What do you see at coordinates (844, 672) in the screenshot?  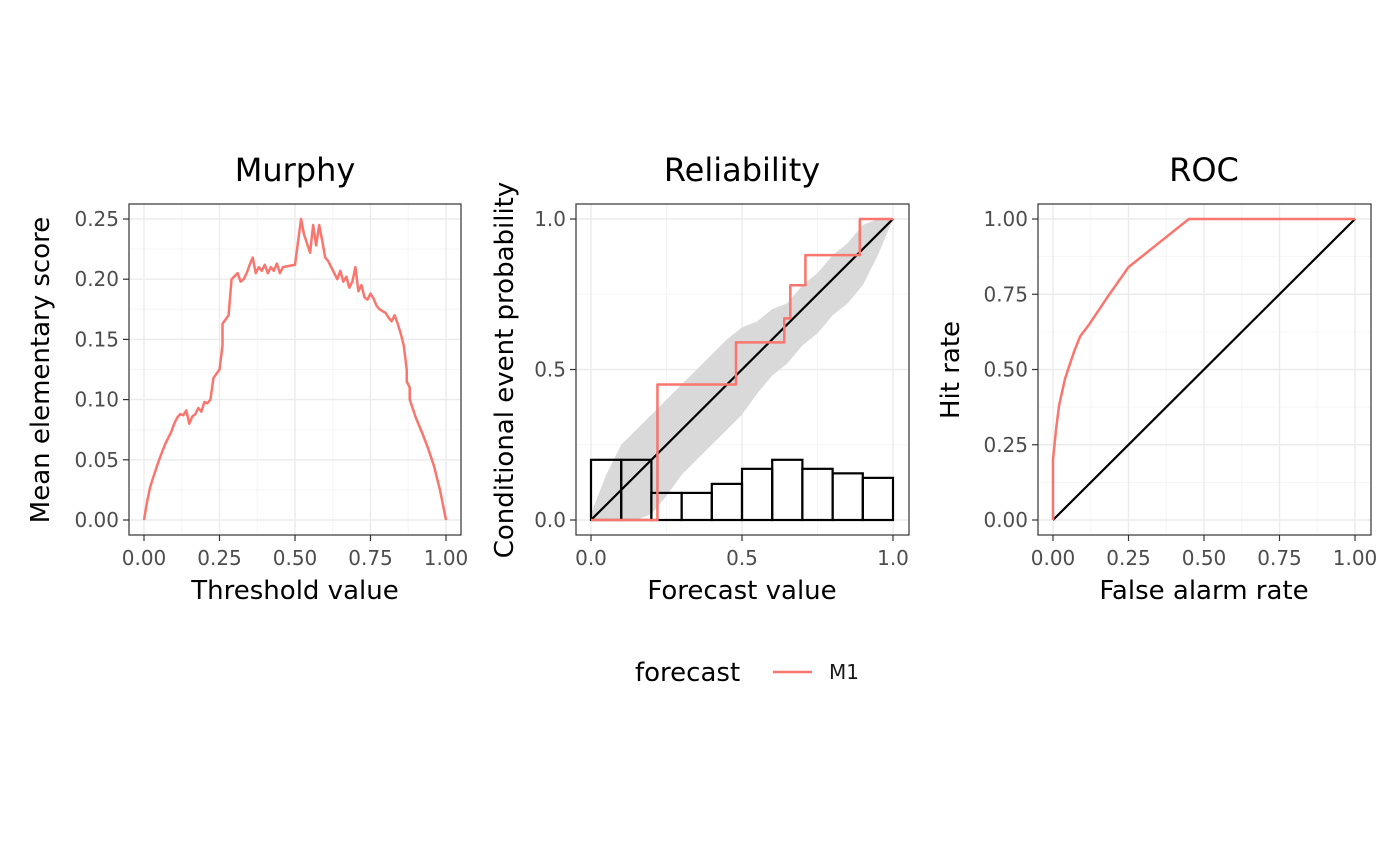 I see `legend-label-m1: M1` at bounding box center [844, 672].